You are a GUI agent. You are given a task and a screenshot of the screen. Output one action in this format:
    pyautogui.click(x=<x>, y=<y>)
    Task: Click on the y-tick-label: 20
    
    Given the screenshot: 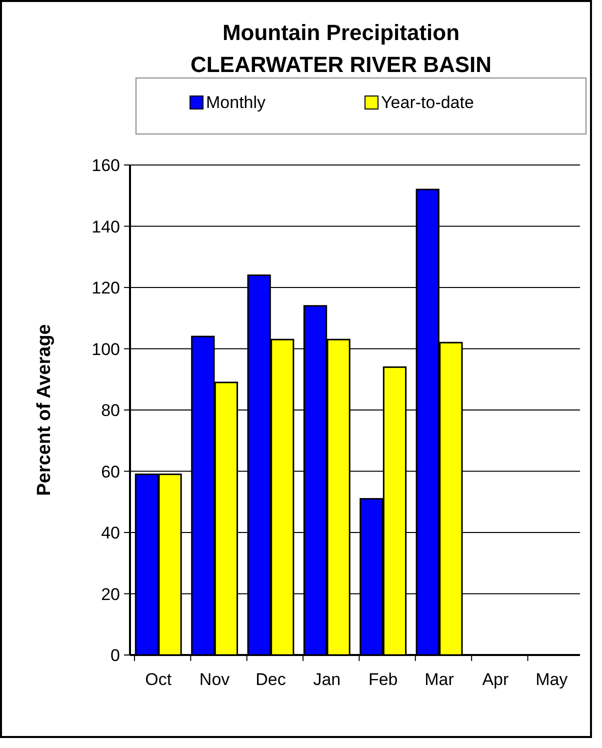 What is the action you would take?
    pyautogui.click(x=110, y=594)
    